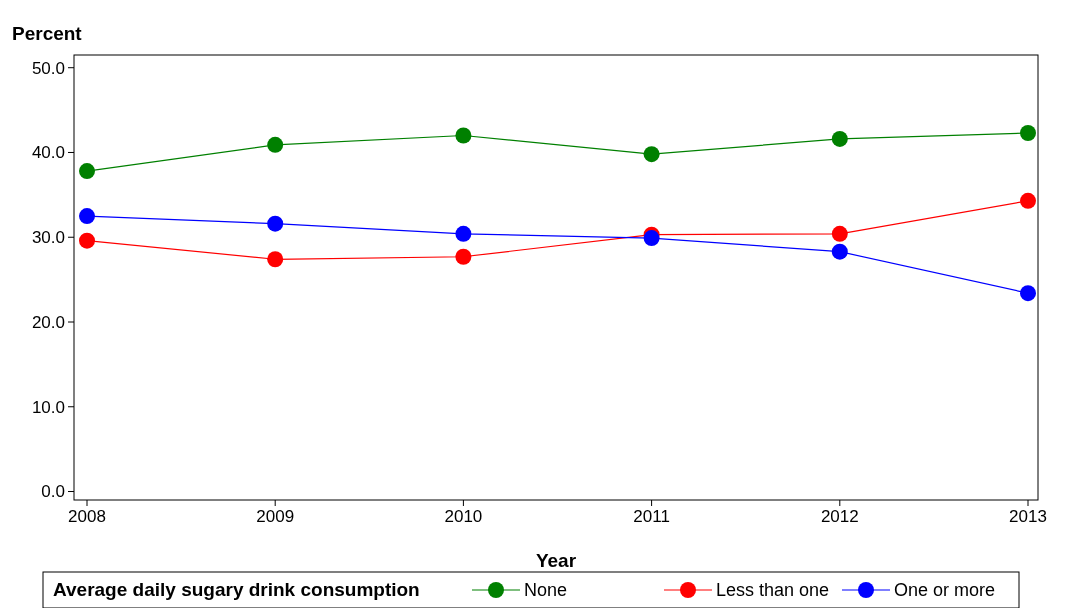 The height and width of the screenshot is (609, 1072). I want to click on legend-label: None, so click(546, 590).